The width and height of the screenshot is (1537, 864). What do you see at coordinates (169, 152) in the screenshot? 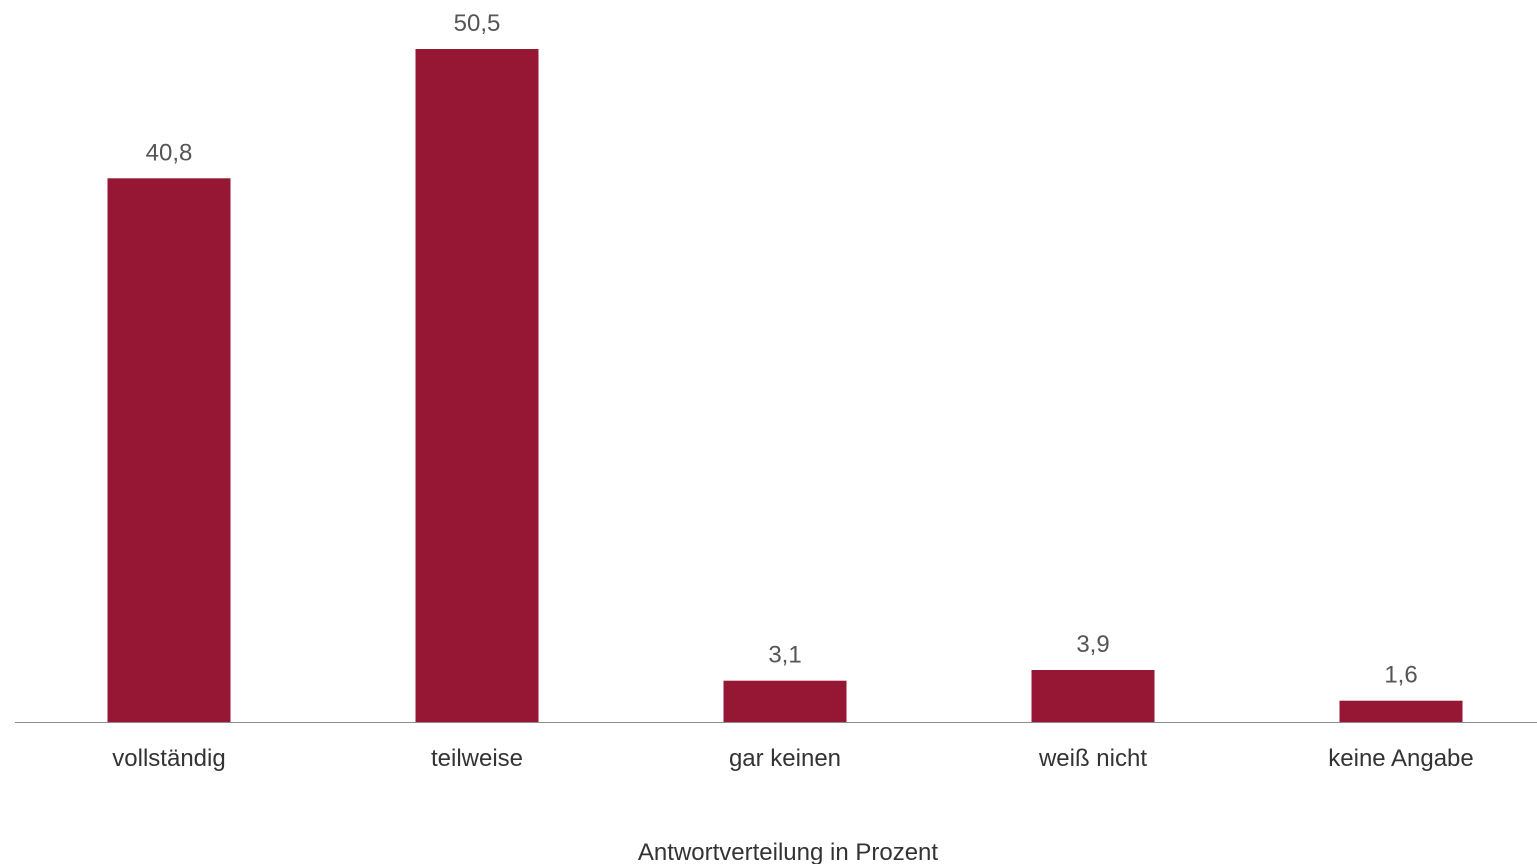
I see `value-label-0: 40,8` at bounding box center [169, 152].